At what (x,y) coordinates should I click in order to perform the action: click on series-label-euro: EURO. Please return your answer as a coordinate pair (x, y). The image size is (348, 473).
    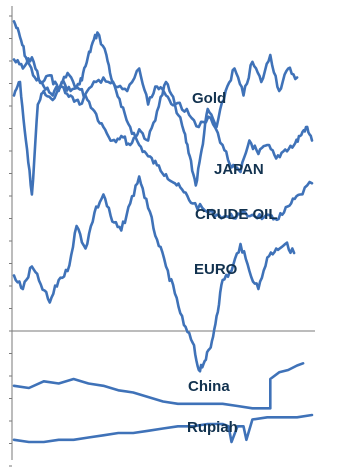
    Looking at the image, I should click on (216, 269).